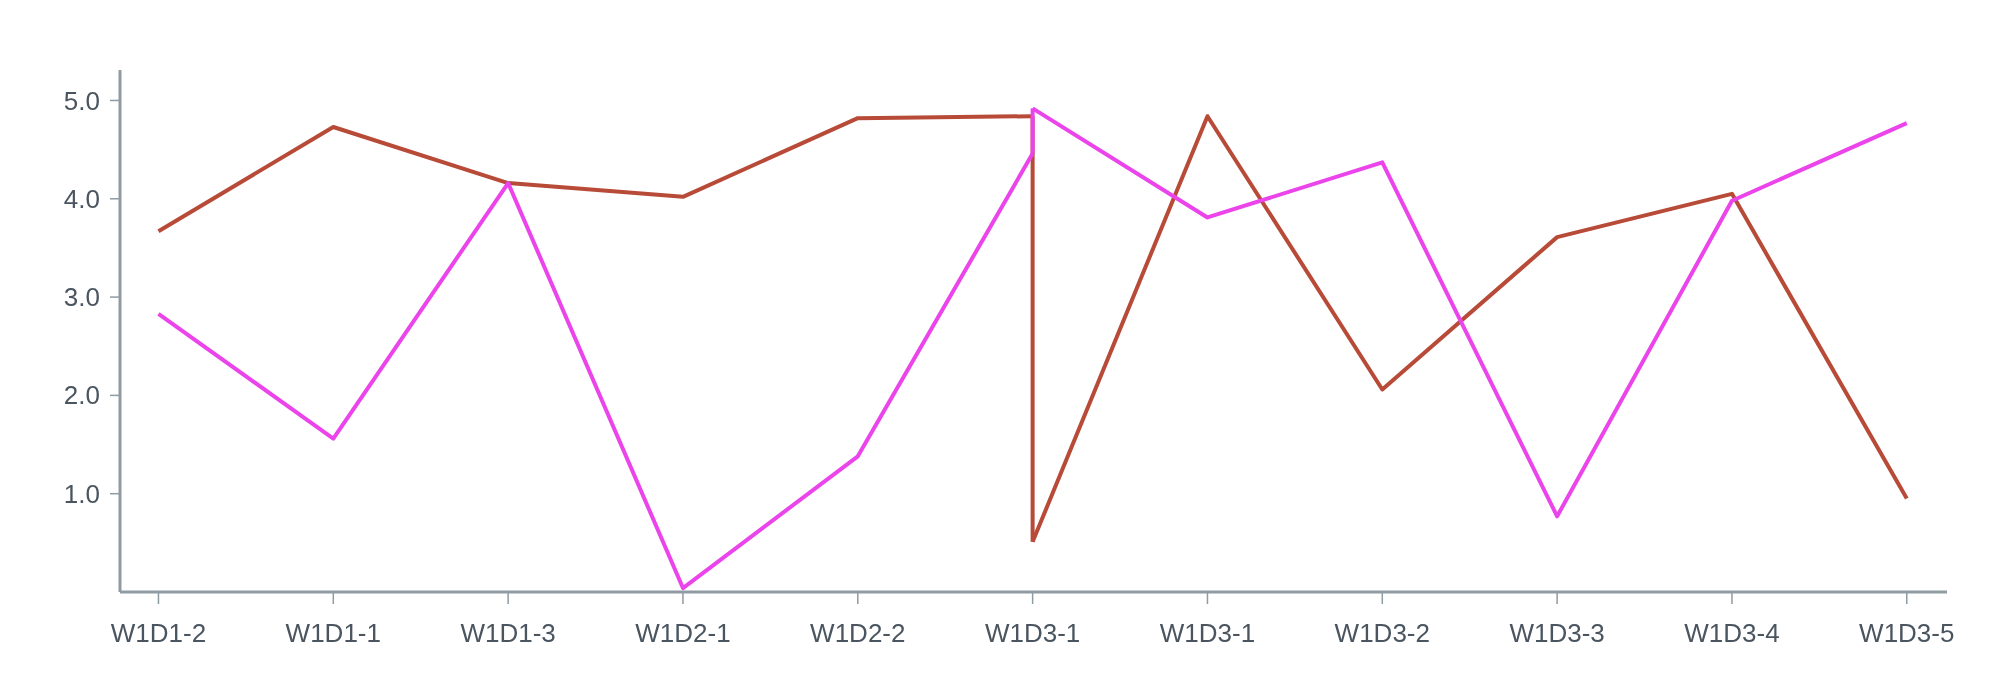 Image resolution: width=2000 pixels, height=688 pixels. Describe the element at coordinates (858, 633) in the screenshot. I see `x-tick-label: W1D2-2` at that location.